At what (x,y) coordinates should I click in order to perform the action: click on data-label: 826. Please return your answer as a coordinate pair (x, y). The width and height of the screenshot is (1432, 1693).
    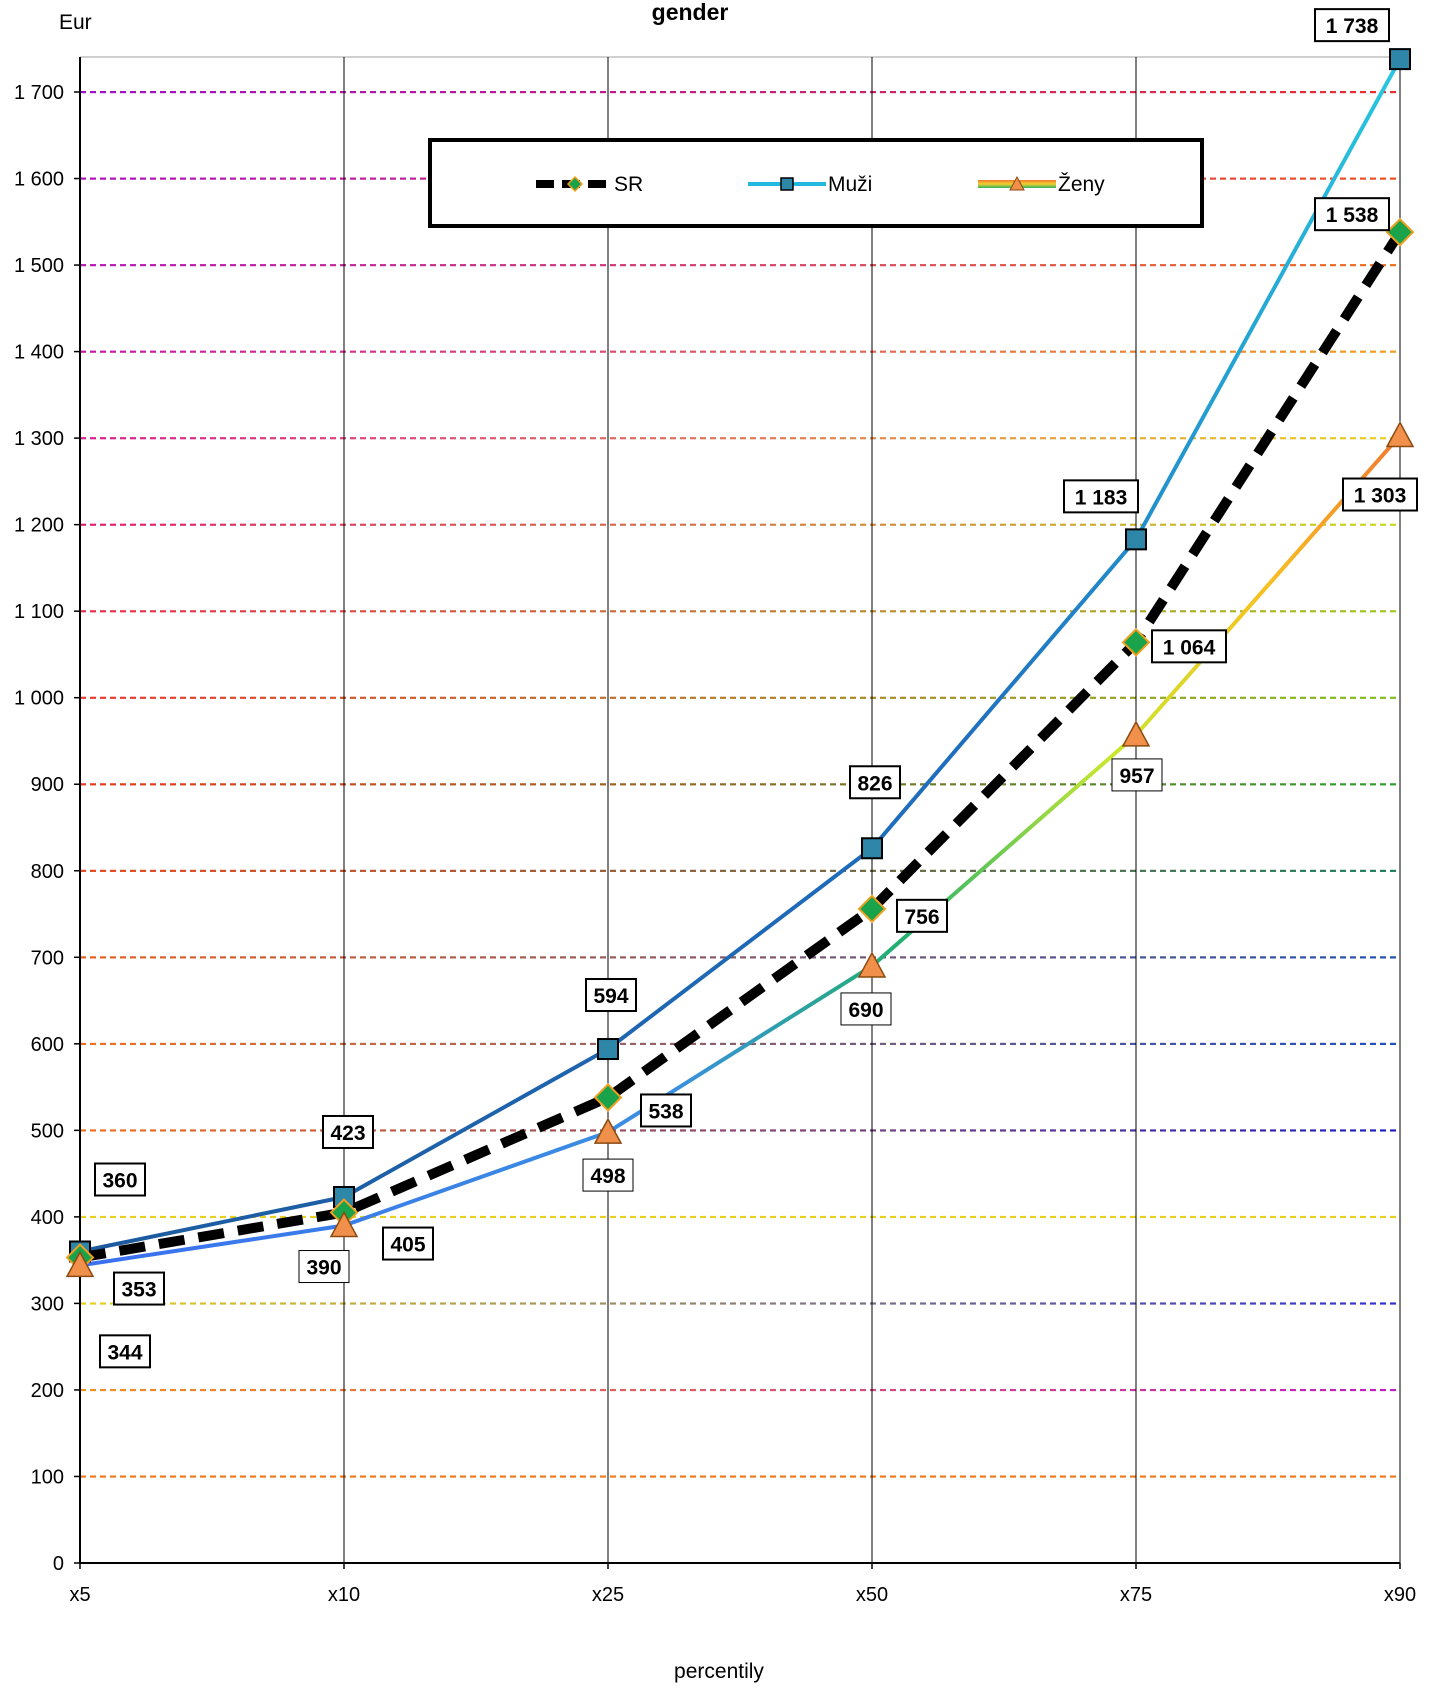
    Looking at the image, I should click on (875, 782).